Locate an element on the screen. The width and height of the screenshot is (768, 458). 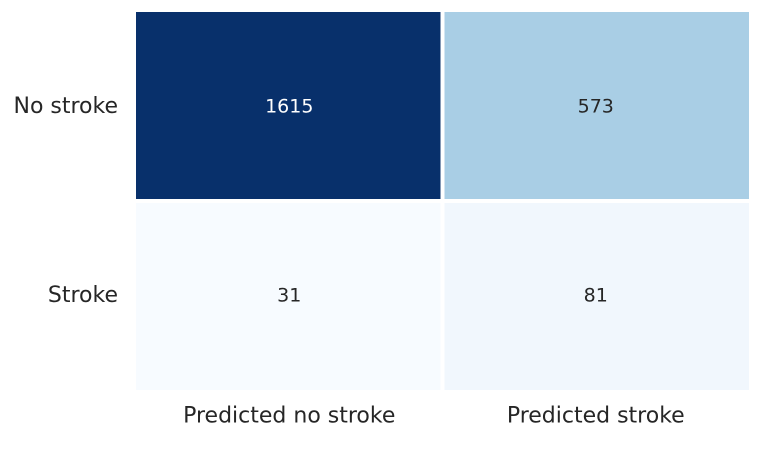
cell-value-r0-c1: 573 is located at coordinates (596, 107).